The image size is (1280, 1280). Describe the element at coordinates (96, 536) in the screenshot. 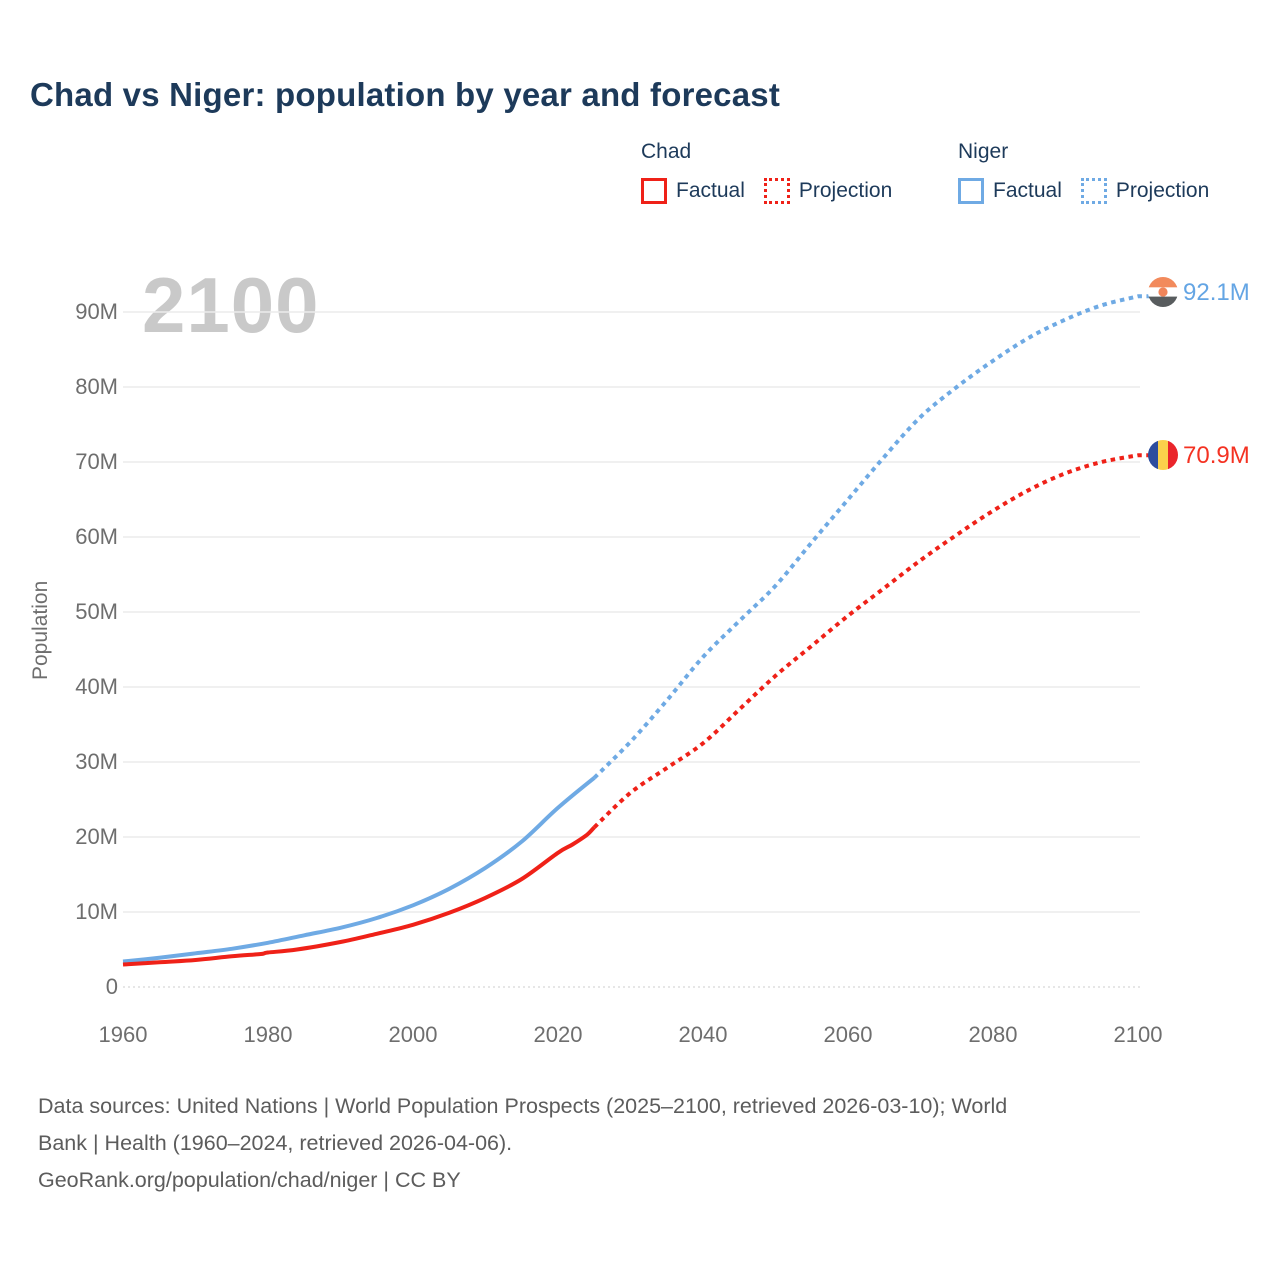

I see `y-tick-label: 60M` at that location.